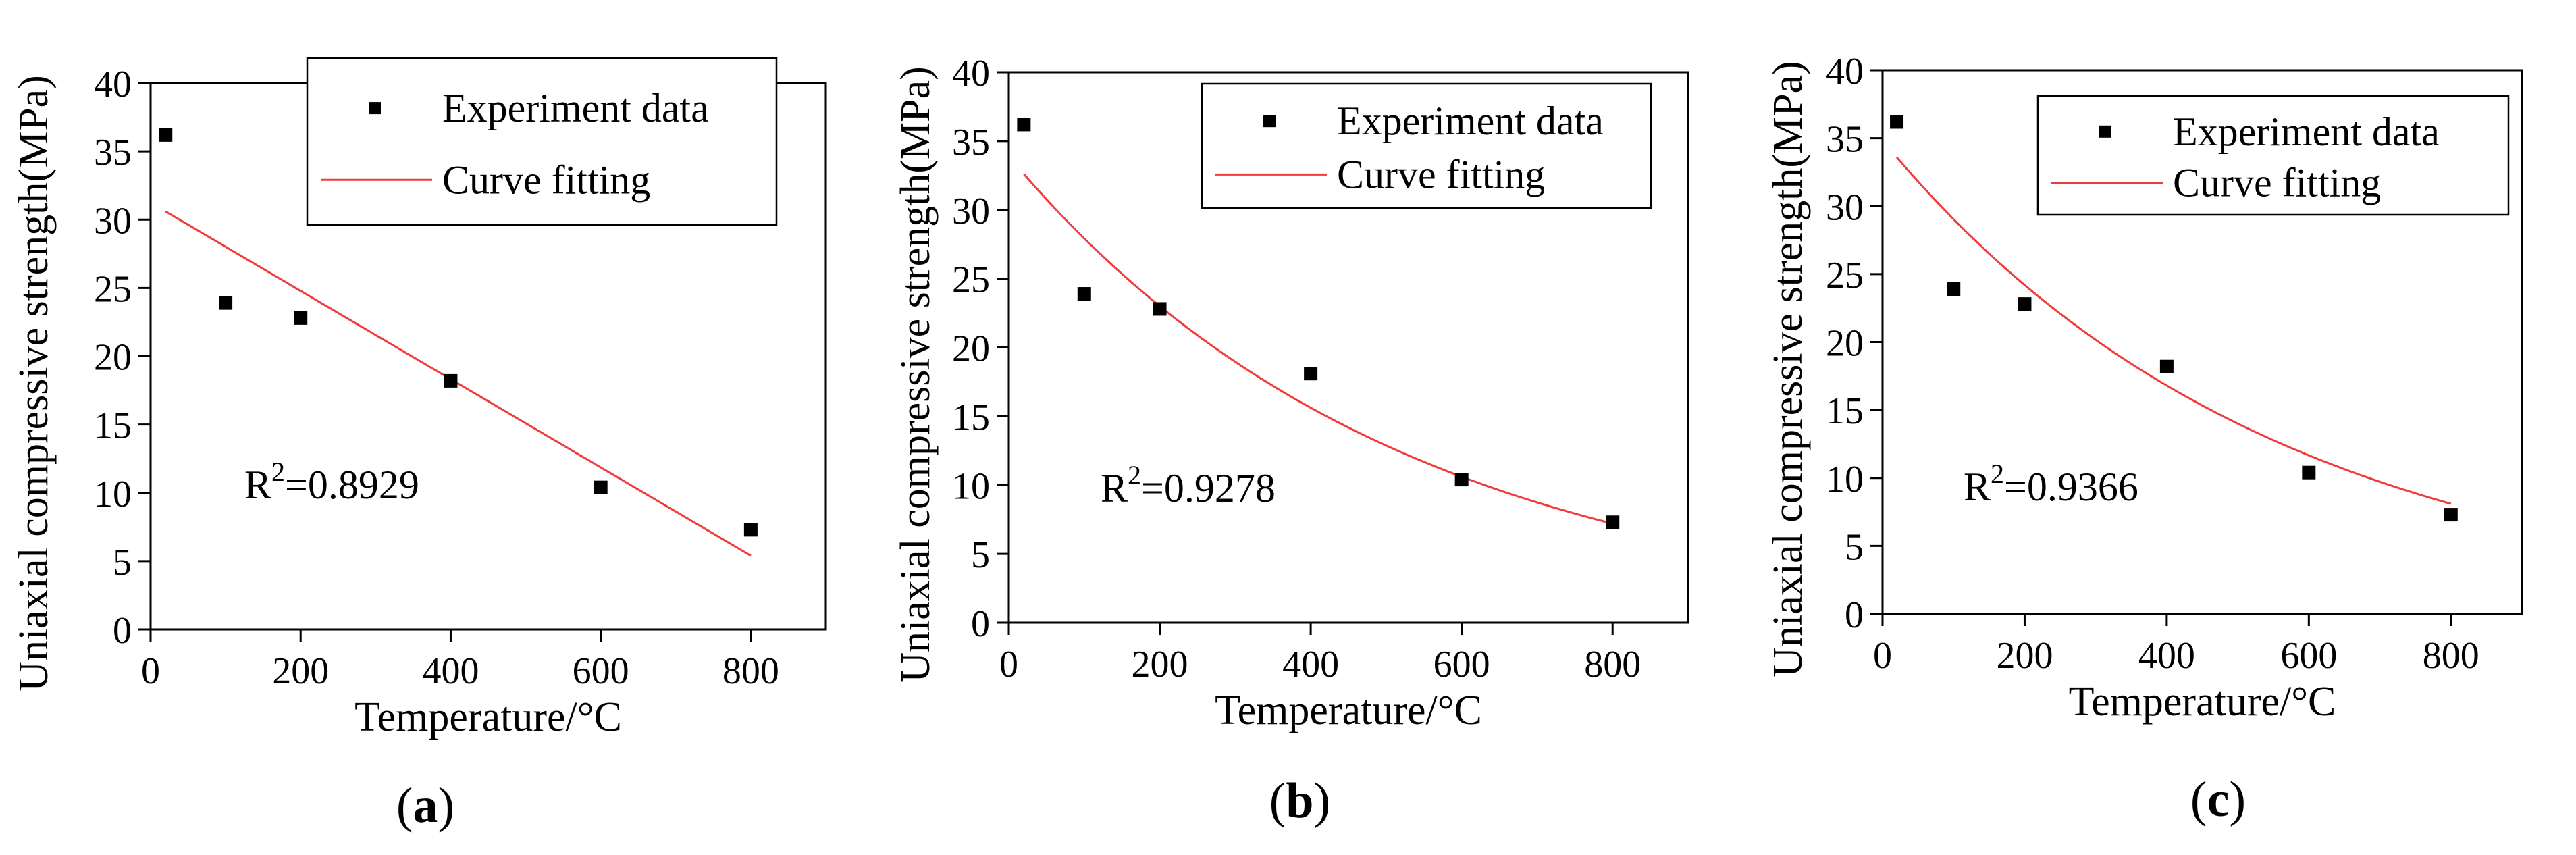 The image size is (2576, 855). What do you see at coordinates (2051, 484) in the screenshot?
I see `r2-annotation: R2=0.9366` at bounding box center [2051, 484].